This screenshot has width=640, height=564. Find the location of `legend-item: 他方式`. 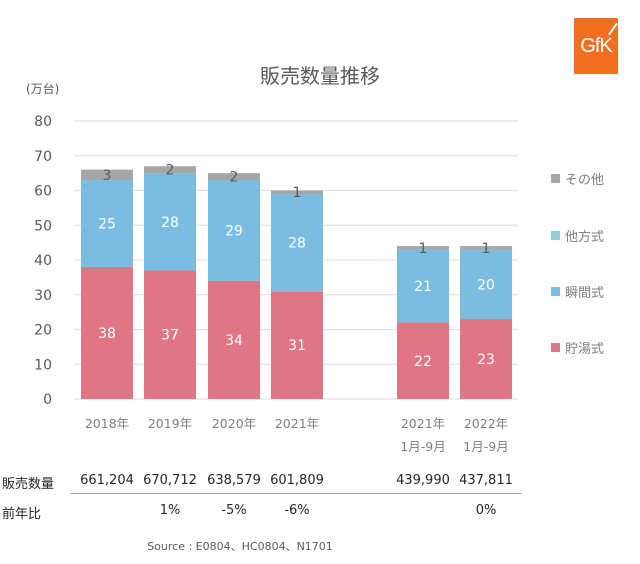

legend-item: 他方式 is located at coordinates (577, 235).